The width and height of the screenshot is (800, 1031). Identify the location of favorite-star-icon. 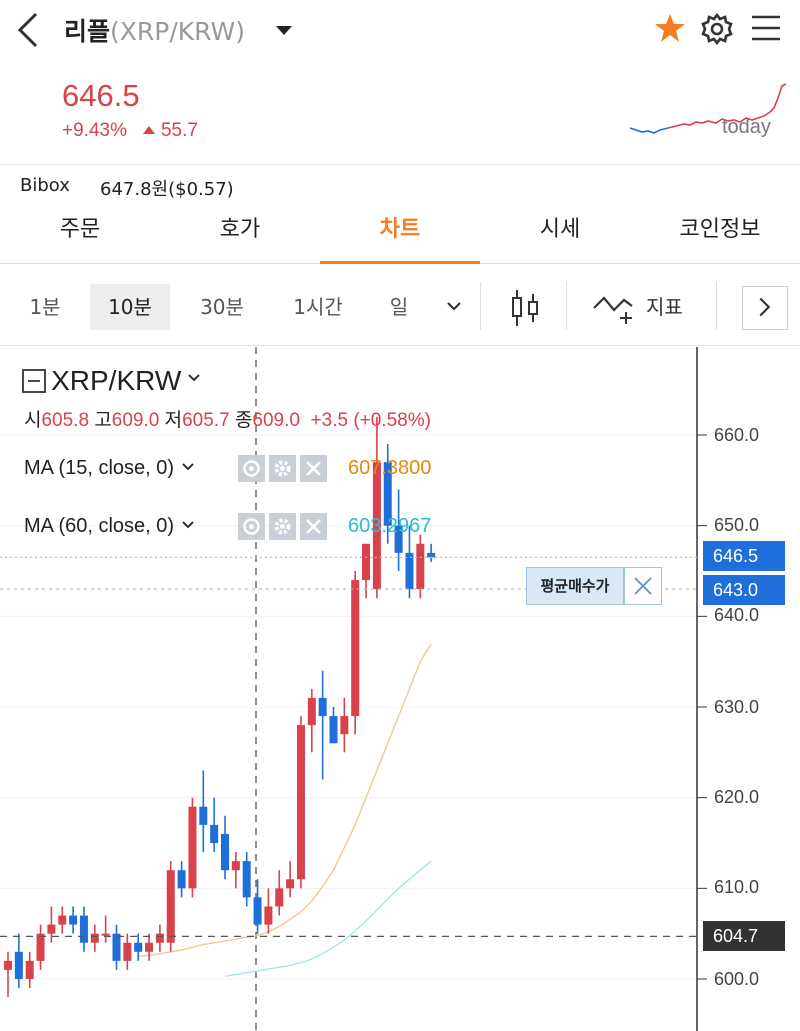
(670, 28).